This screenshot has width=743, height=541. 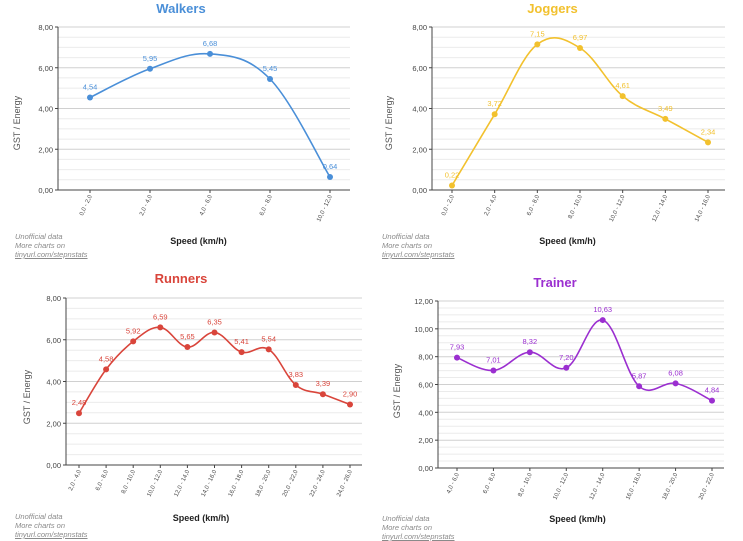 I want to click on data-label: 8,32, so click(x=530, y=341).